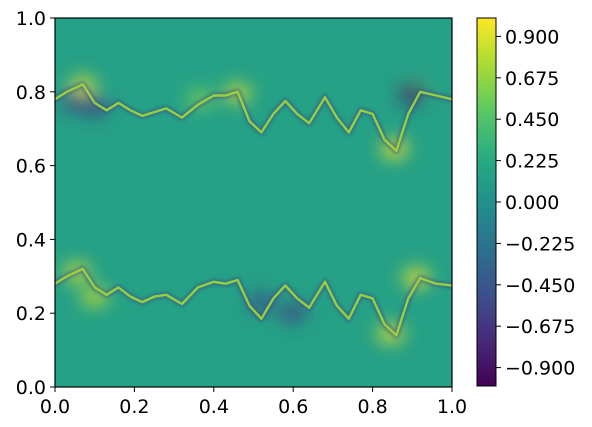 The width and height of the screenshot is (592, 427). What do you see at coordinates (540, 244) in the screenshot?
I see `colorbar-tick-label: −0.225` at bounding box center [540, 244].